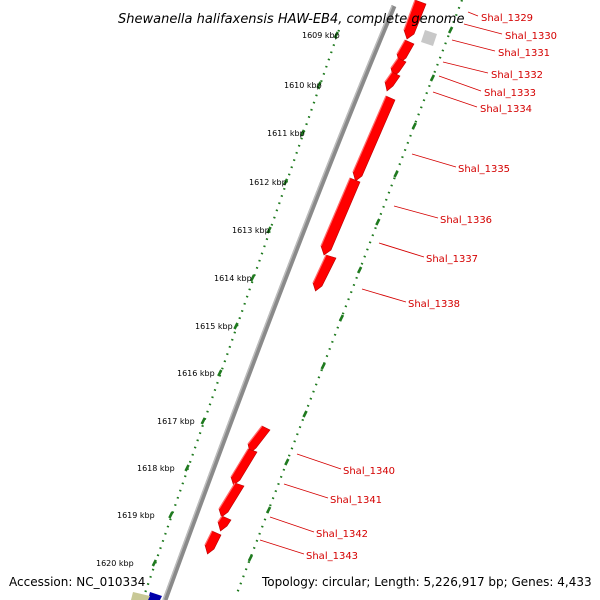 Image resolution: width=600 pixels, height=600 pixels. I want to click on kbp-label: 1616 kbp, so click(196, 373).